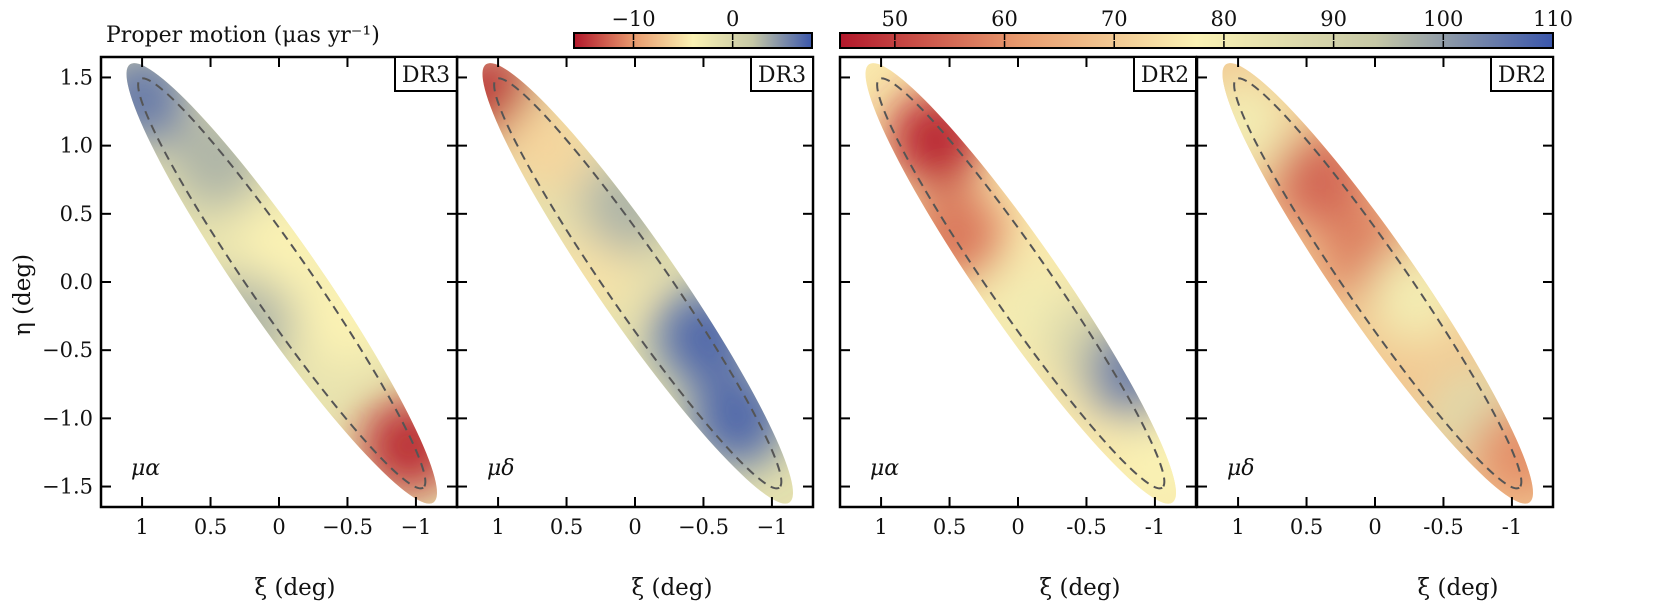 Image resolution: width=1661 pixels, height=611 pixels. What do you see at coordinates (693, 28) in the screenshot?
I see `colorbar-dr3: −10 0` at bounding box center [693, 28].